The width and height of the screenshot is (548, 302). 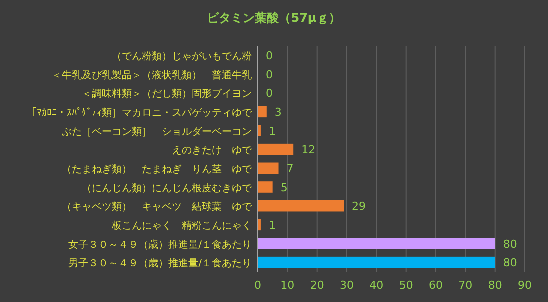 I want to click on y-tick-label: 板こんにゃく 精粉こんにゃく, so click(x=181, y=226).